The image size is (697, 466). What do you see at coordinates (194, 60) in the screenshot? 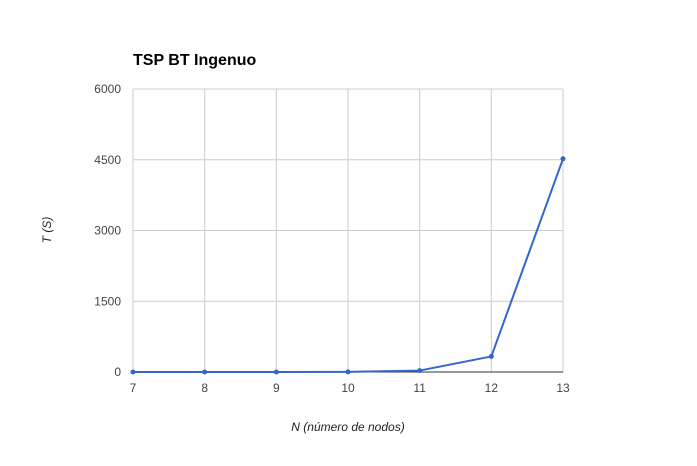
I see `chart-title: TSP BT Ingenuo` at bounding box center [194, 60].